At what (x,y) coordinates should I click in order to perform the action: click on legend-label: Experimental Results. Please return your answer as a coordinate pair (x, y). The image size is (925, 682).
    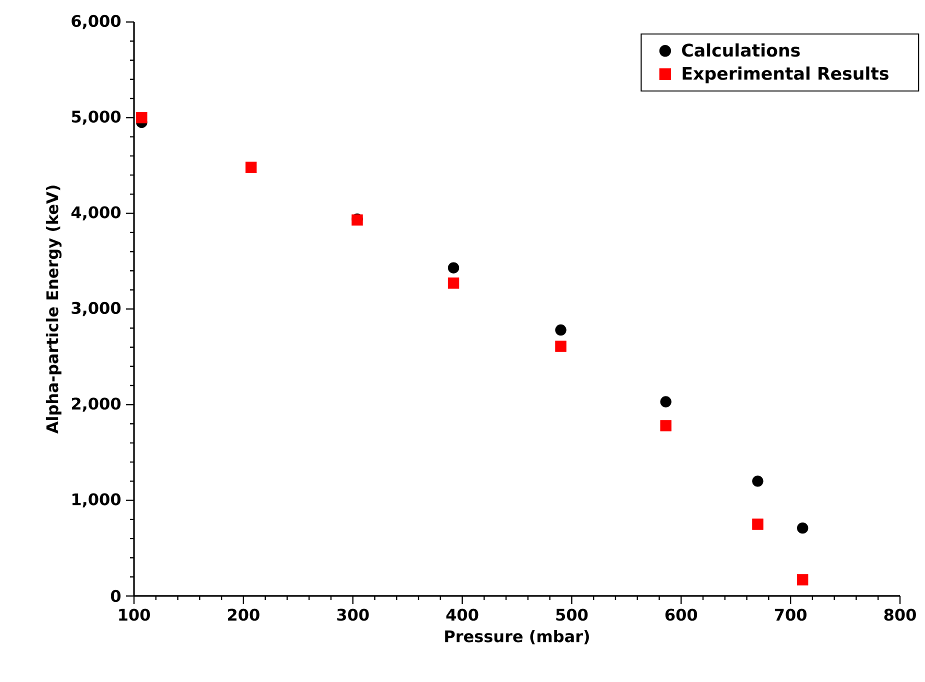
    Looking at the image, I should click on (785, 75).